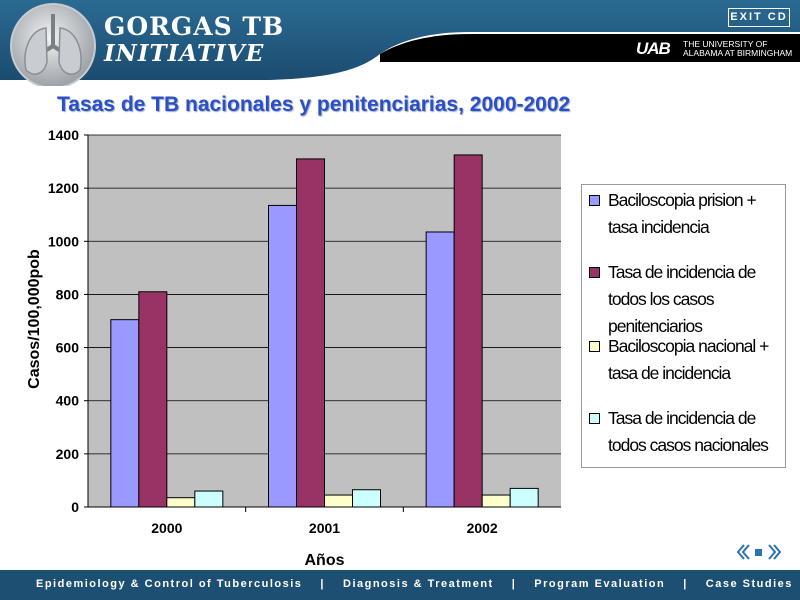  Describe the element at coordinates (324, 528) in the screenshot. I see `x-tick-label: 2001` at that location.